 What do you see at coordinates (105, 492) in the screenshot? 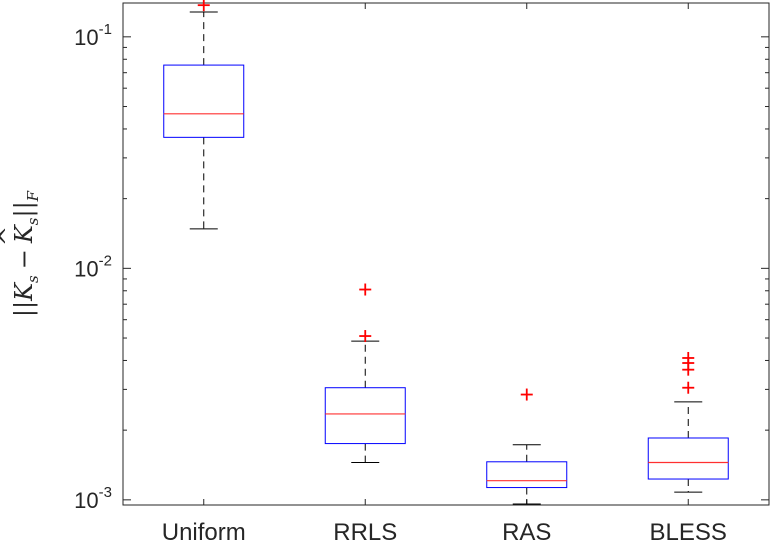
I see `y-tick-exponent: -3` at bounding box center [105, 492].